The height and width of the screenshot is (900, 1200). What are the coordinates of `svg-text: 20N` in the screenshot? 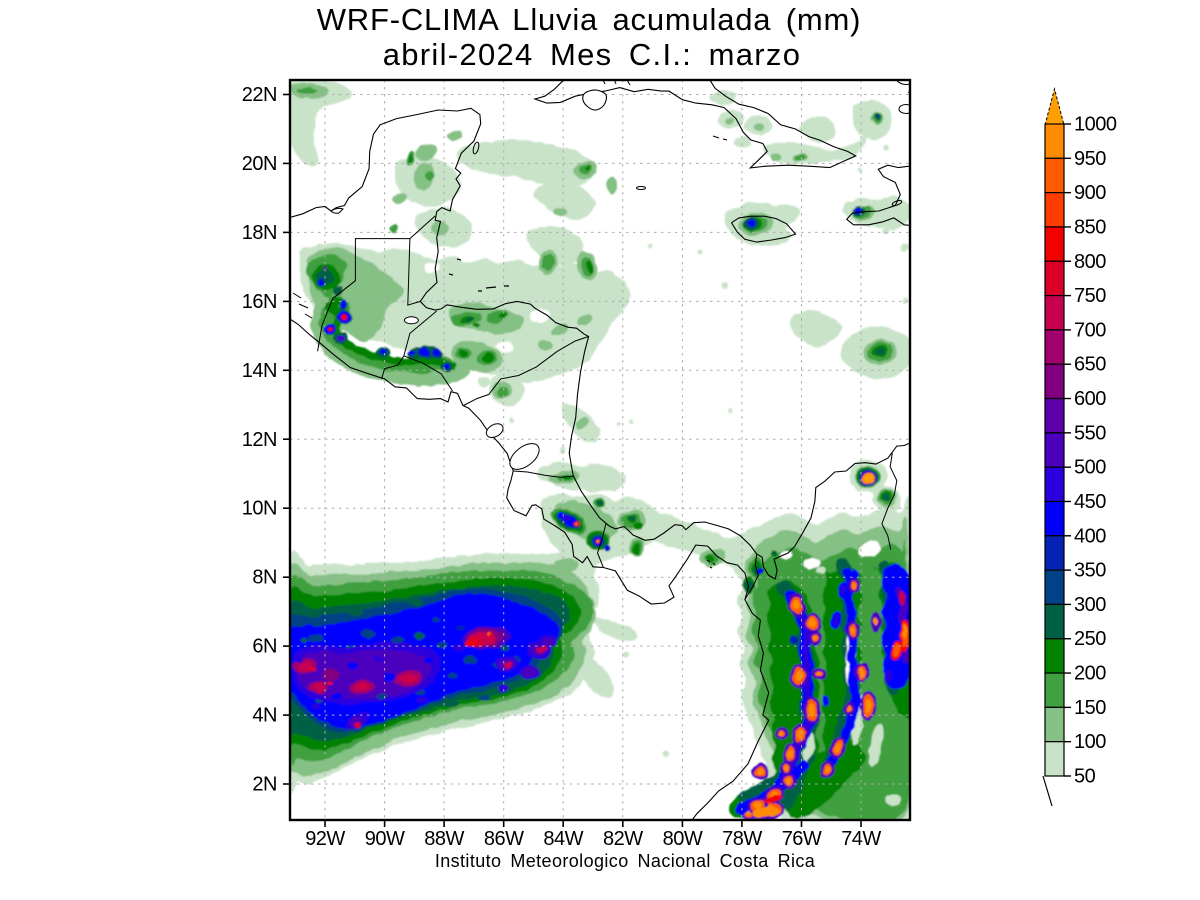 It's located at (259, 164).